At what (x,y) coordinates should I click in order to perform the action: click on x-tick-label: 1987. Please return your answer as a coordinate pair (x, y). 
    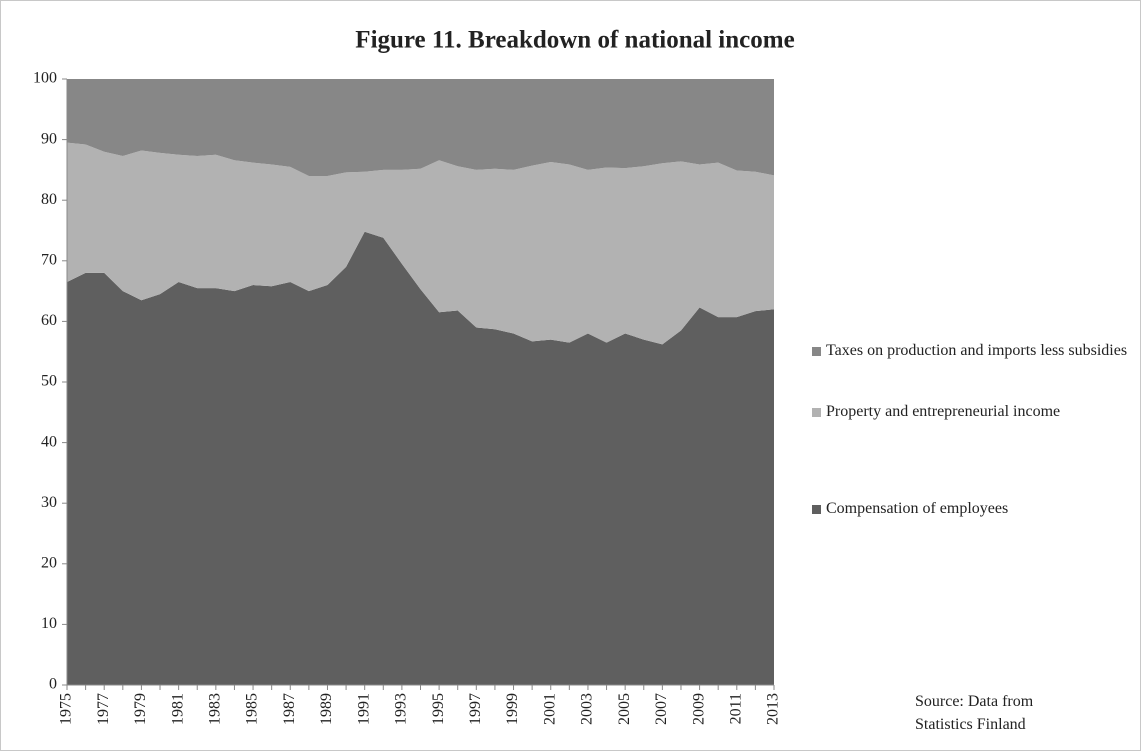
    Looking at the image, I should click on (289, 709).